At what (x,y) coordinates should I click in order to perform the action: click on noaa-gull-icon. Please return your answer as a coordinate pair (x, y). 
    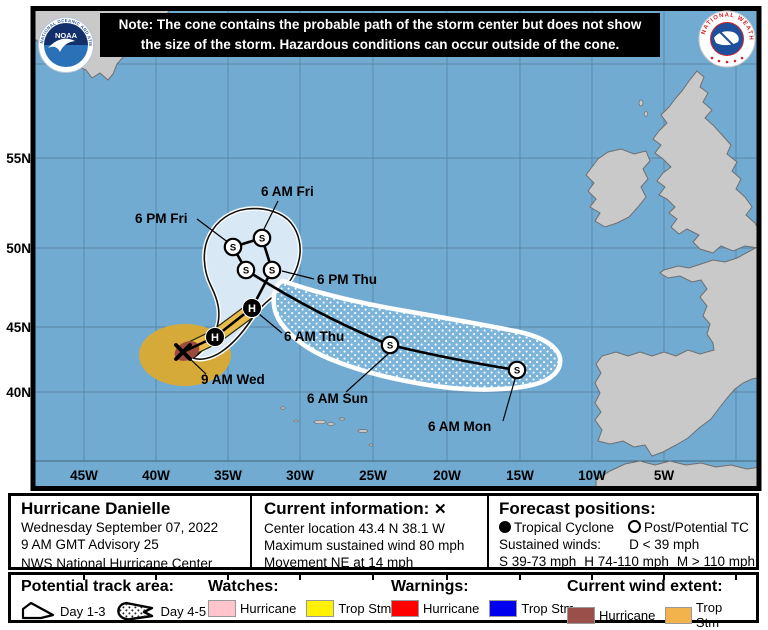
    Looking at the image, I should click on (61, 45).